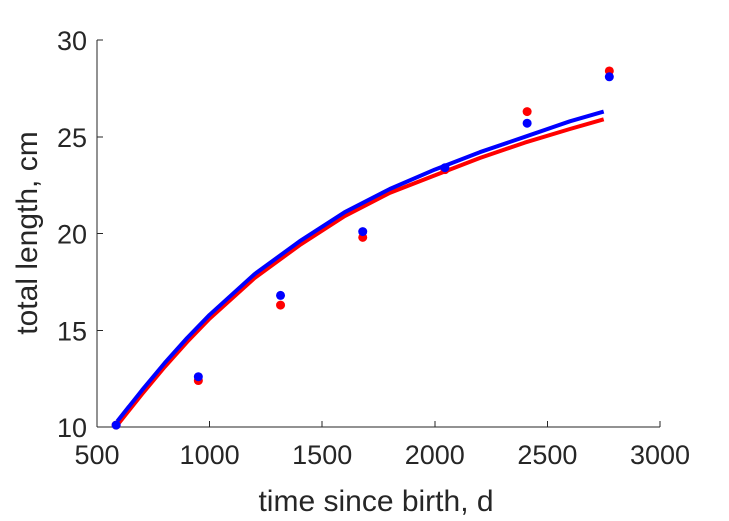  I want to click on y-tick-label: 10, so click(72, 428).